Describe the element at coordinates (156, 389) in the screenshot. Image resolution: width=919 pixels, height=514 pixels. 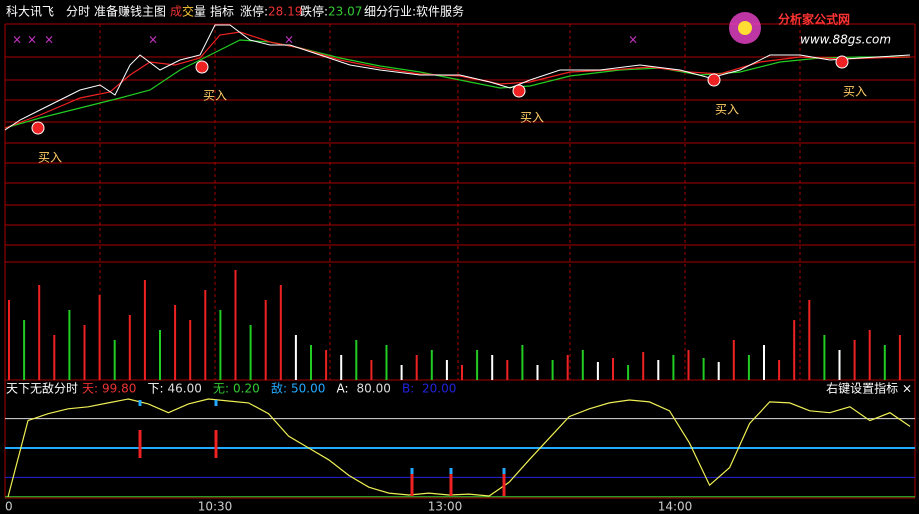
I see `level-name: 下:` at that location.